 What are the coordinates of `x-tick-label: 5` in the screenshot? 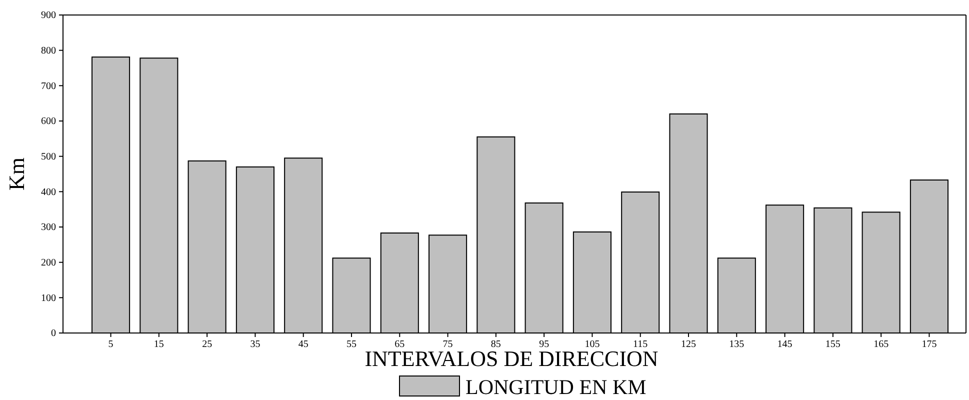 It's located at (111, 344).